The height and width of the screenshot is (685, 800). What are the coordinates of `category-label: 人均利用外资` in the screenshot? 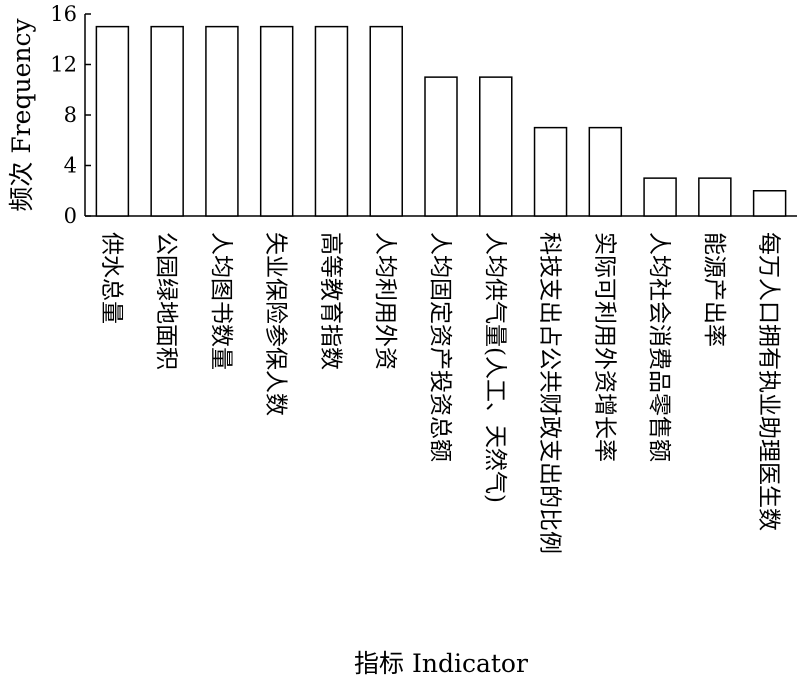 It's located at (385, 301).